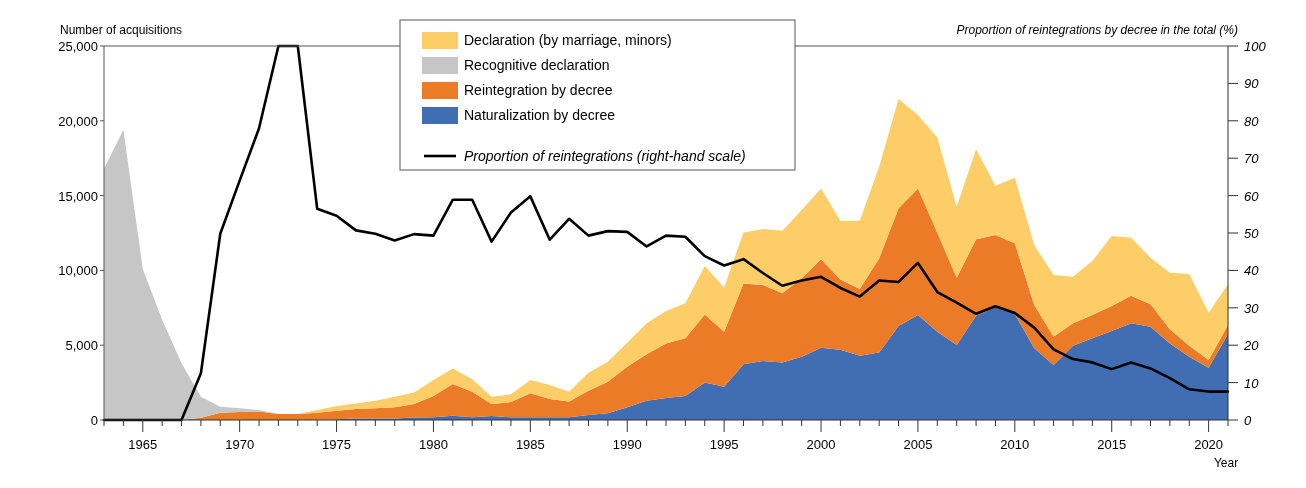  I want to click on legend-label: Recognitive declaration, so click(537, 65).